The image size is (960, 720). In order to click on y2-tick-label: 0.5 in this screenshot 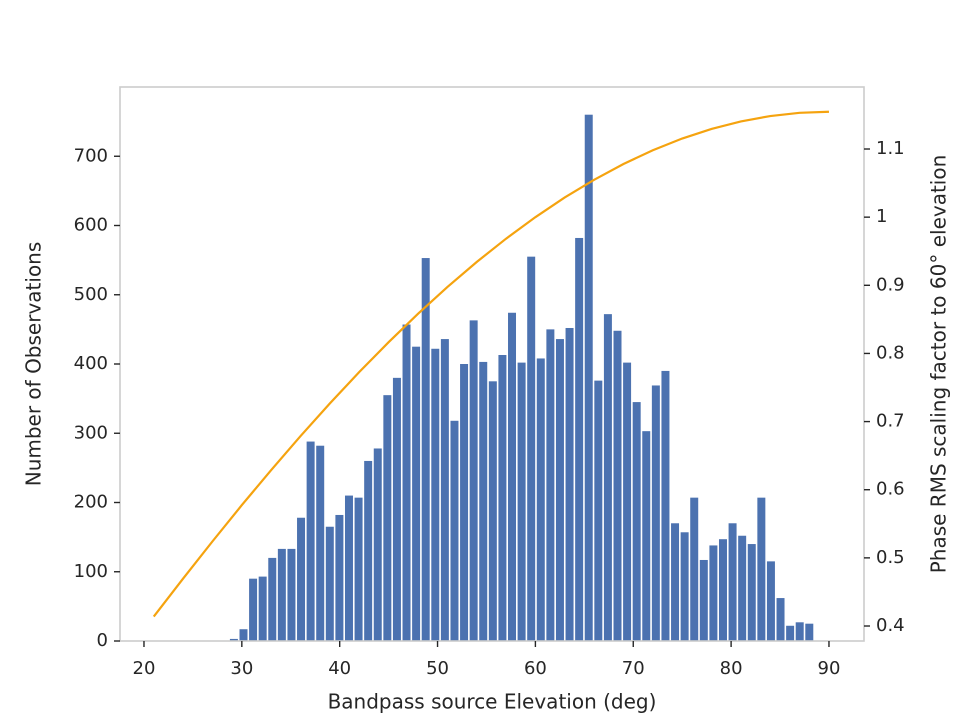, I will do `click(890, 557)`.